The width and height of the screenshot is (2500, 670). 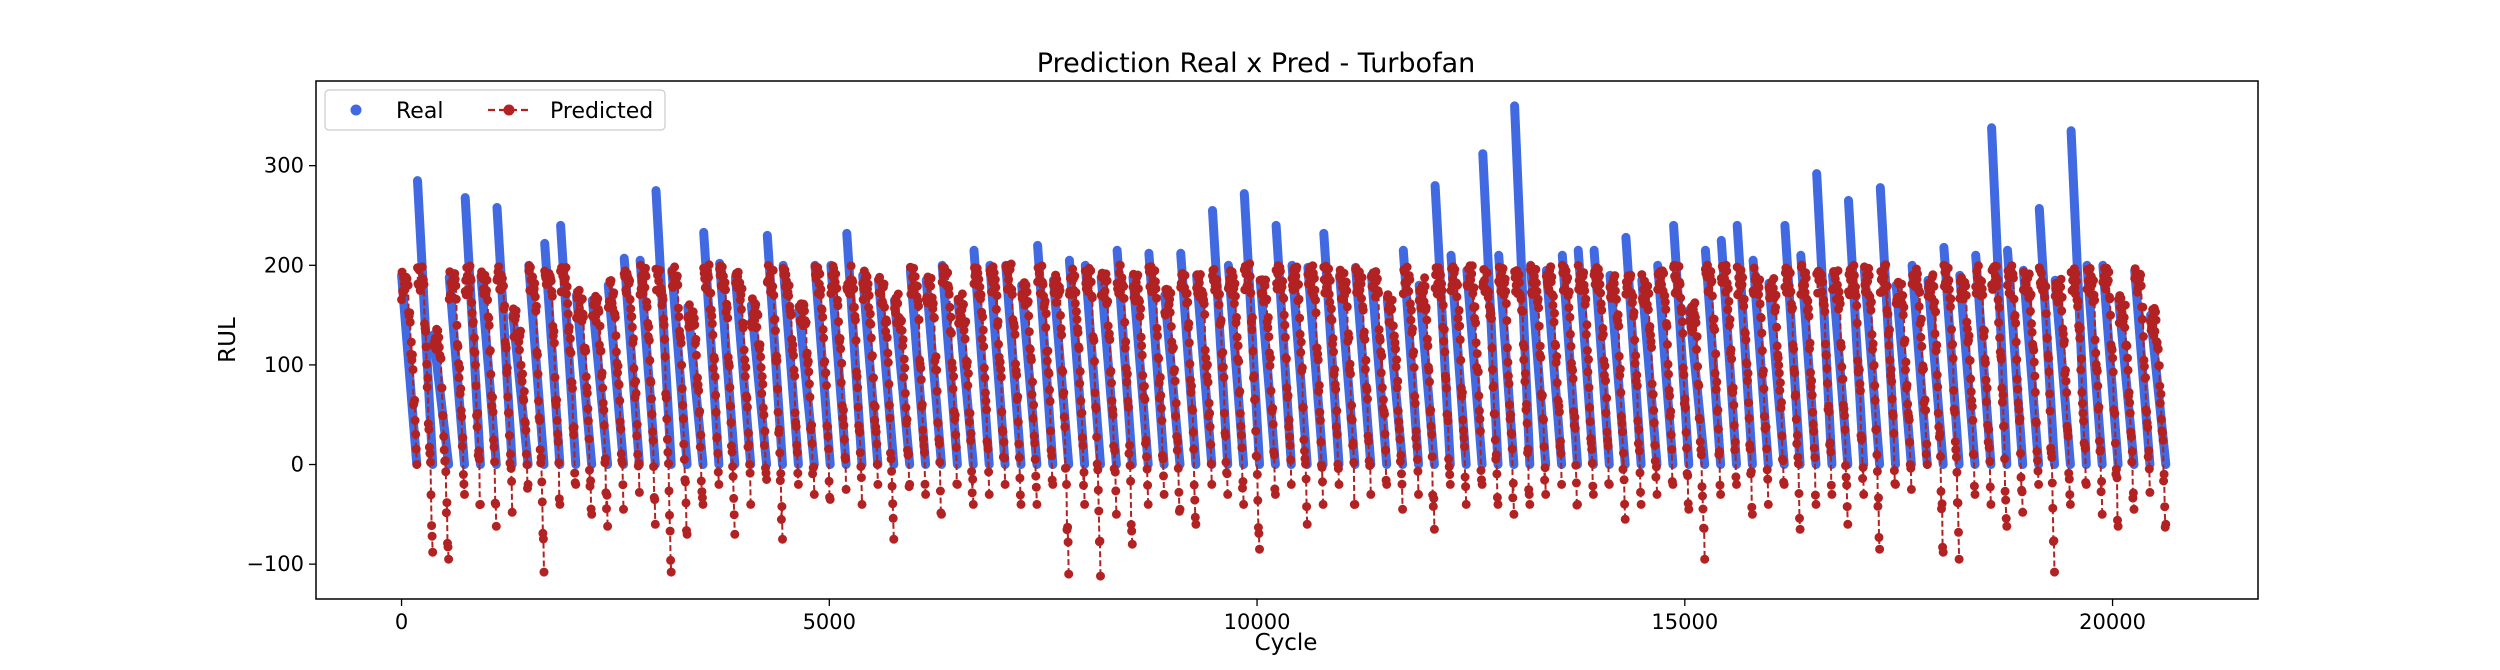 What do you see at coordinates (2112, 622) in the screenshot?
I see `x-tick-label: 20000` at bounding box center [2112, 622].